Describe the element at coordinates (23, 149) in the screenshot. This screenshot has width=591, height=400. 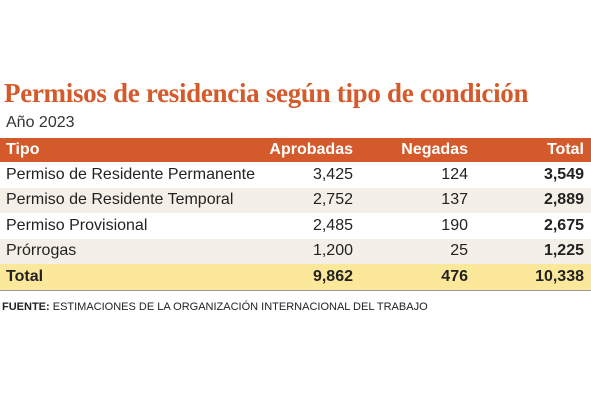
I see `cell: Tipo` at that location.